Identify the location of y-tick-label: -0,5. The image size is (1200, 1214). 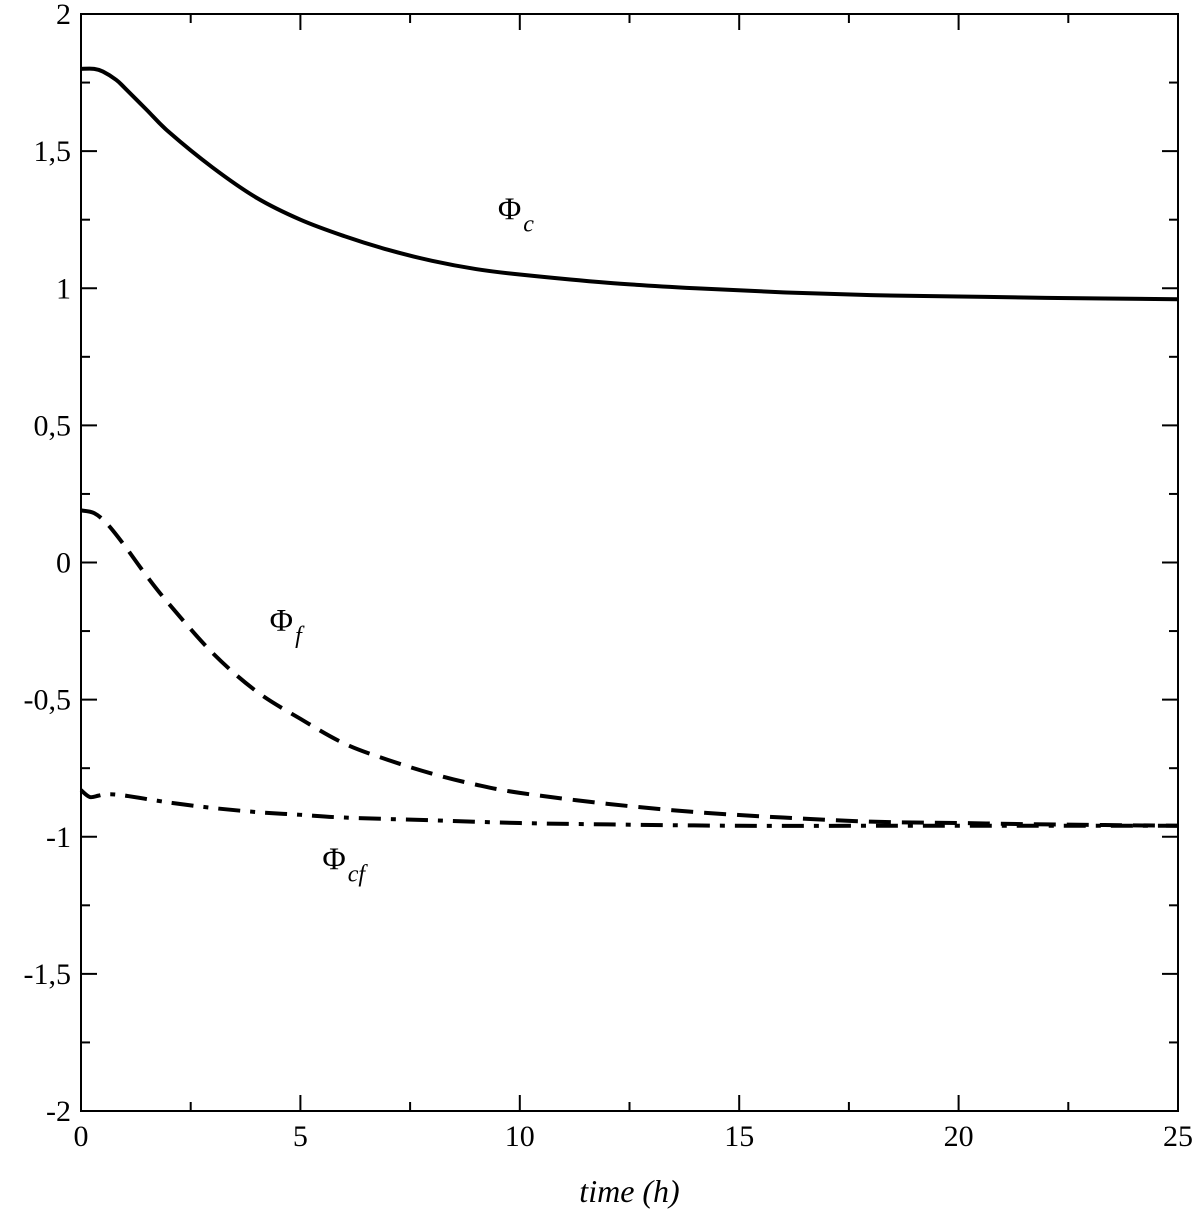
(48, 700).